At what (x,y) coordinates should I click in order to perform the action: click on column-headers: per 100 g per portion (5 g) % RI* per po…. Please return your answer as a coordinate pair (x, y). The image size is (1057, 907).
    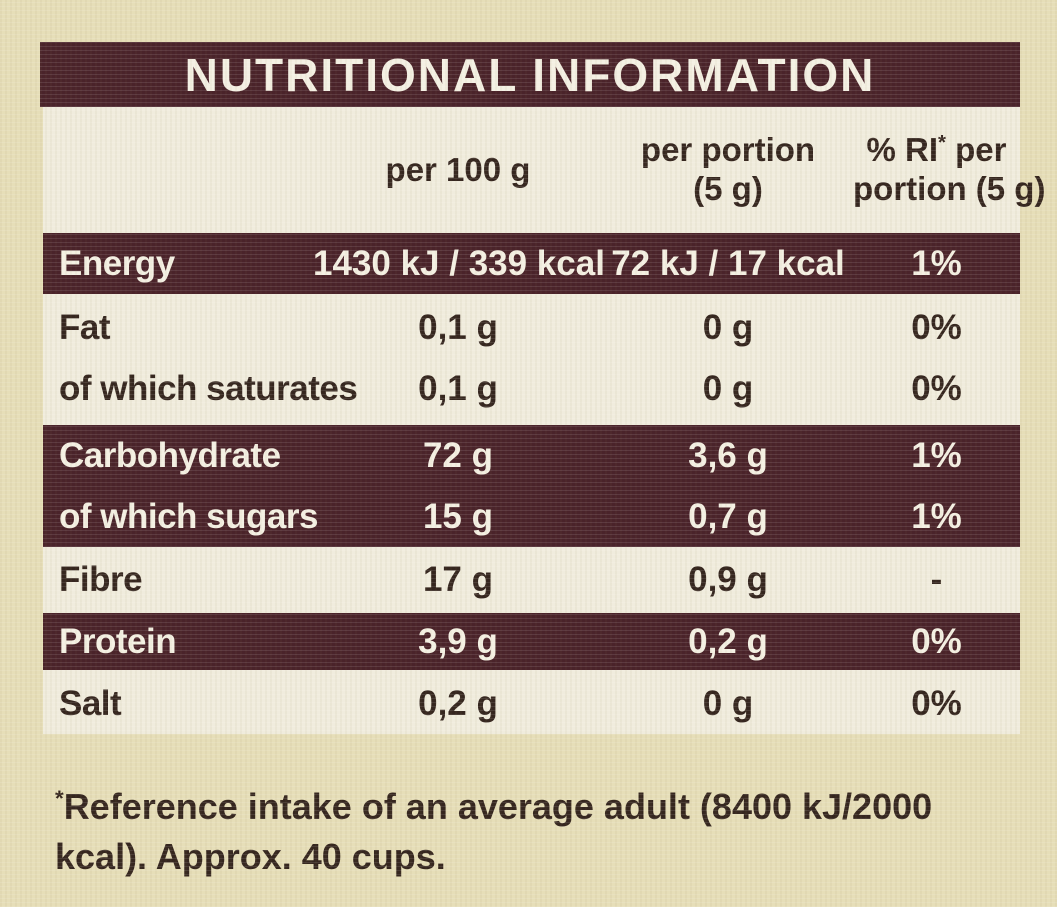
    Looking at the image, I should click on (544, 170).